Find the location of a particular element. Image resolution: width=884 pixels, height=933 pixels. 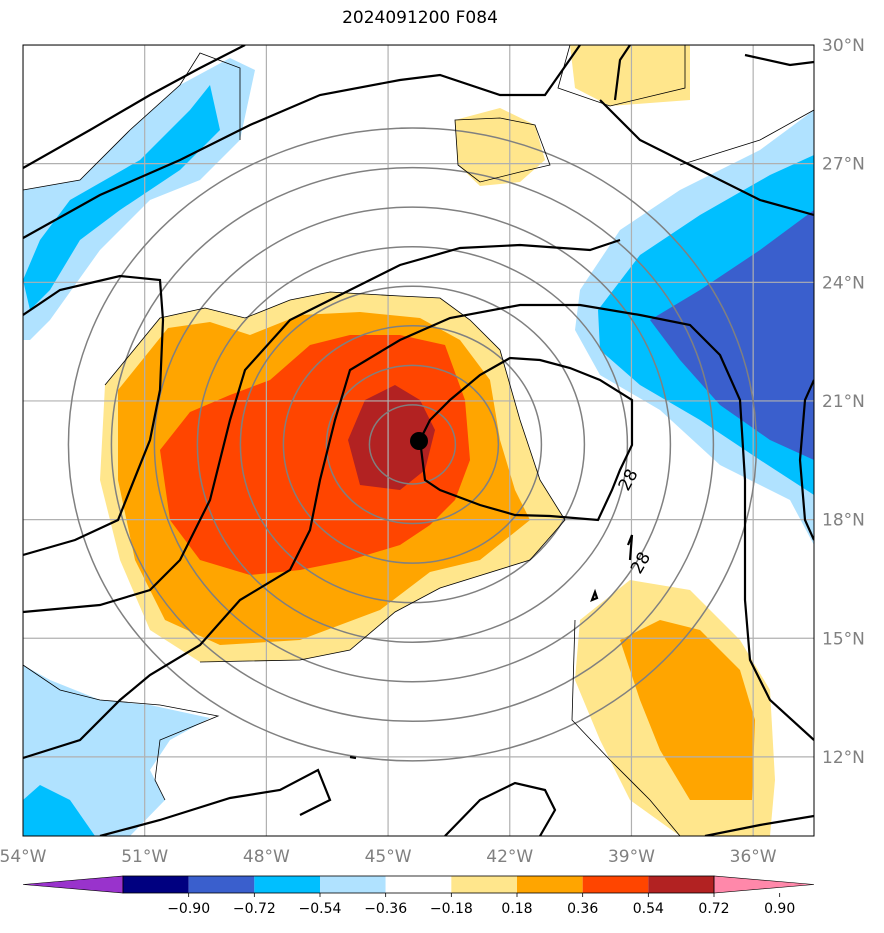

lat-tick-label: 12°N is located at coordinates (843, 758).